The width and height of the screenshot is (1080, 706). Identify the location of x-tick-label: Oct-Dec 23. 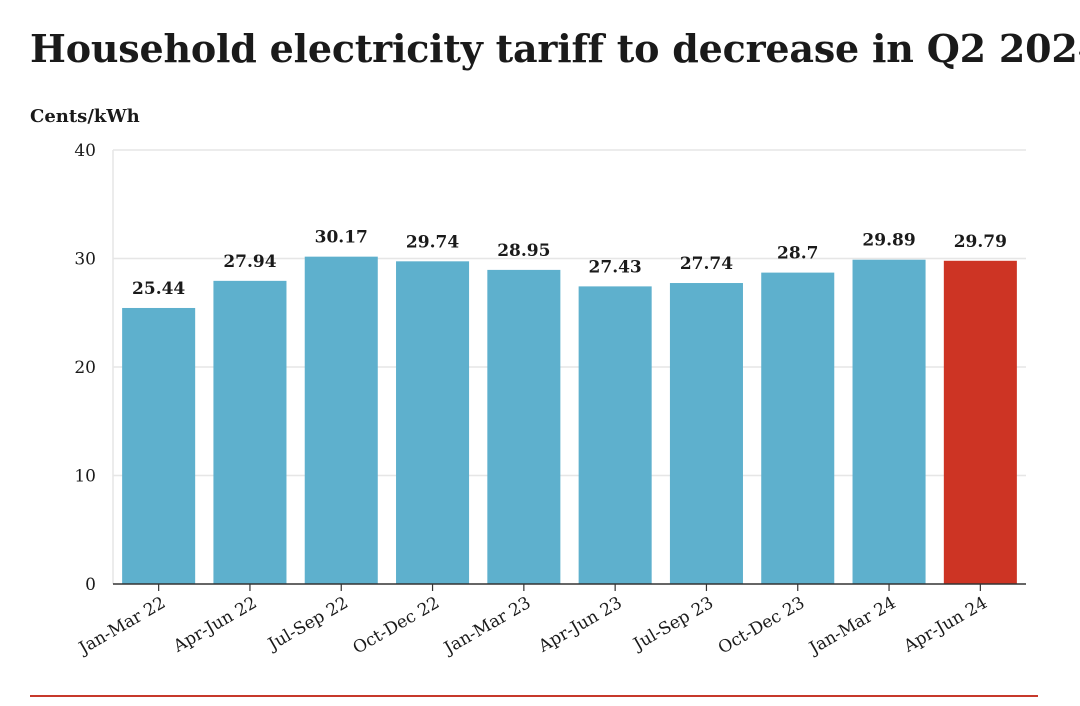
(761, 625).